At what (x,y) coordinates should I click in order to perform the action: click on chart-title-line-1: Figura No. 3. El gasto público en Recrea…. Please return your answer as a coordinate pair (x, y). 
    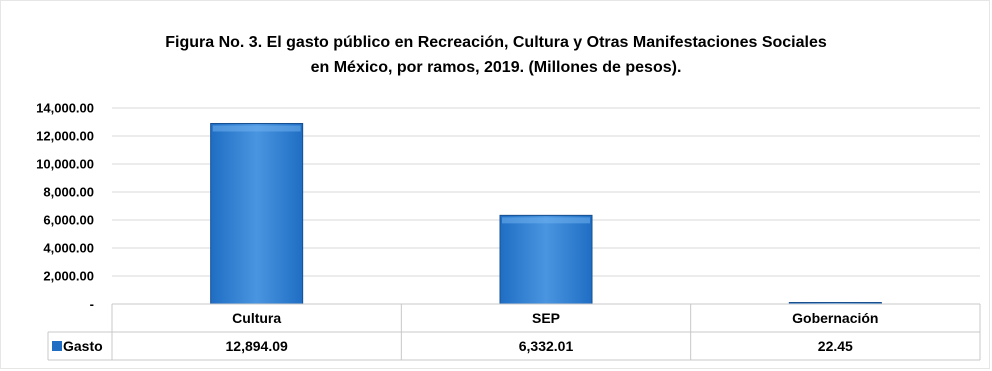
    Looking at the image, I should click on (496, 42).